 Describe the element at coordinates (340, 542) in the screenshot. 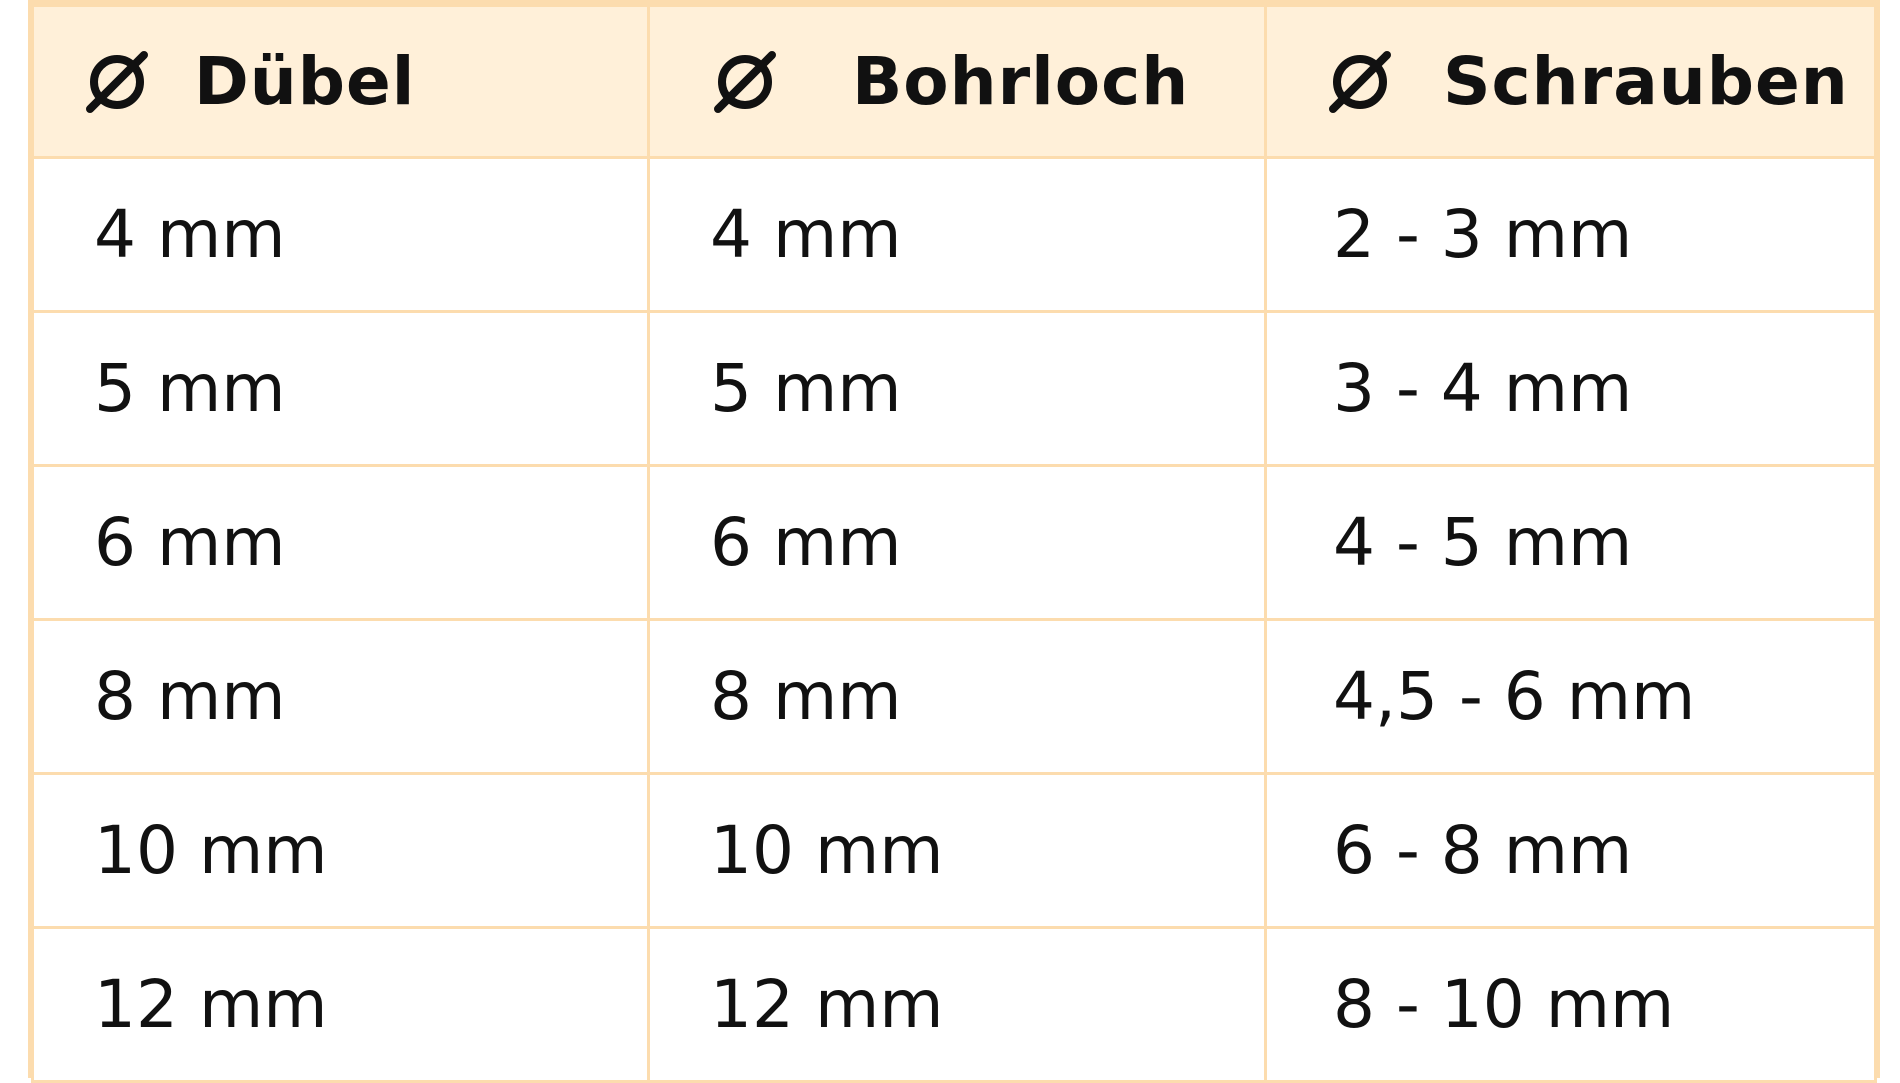

I see `table-cell-duebel: 6 mm` at that location.